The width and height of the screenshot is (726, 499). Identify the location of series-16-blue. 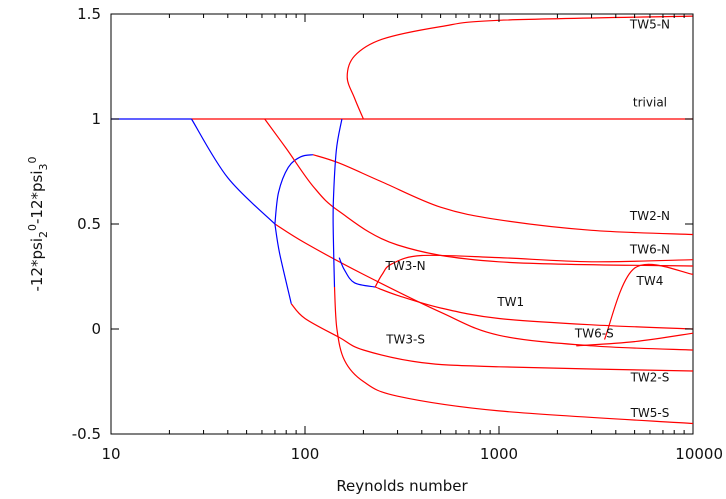
(337, 203).